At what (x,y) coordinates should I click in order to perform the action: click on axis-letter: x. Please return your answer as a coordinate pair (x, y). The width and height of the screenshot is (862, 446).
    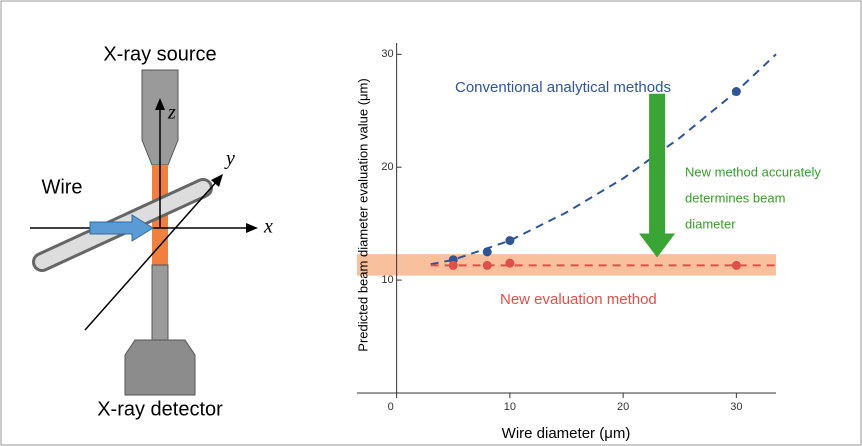
    Looking at the image, I should click on (268, 227).